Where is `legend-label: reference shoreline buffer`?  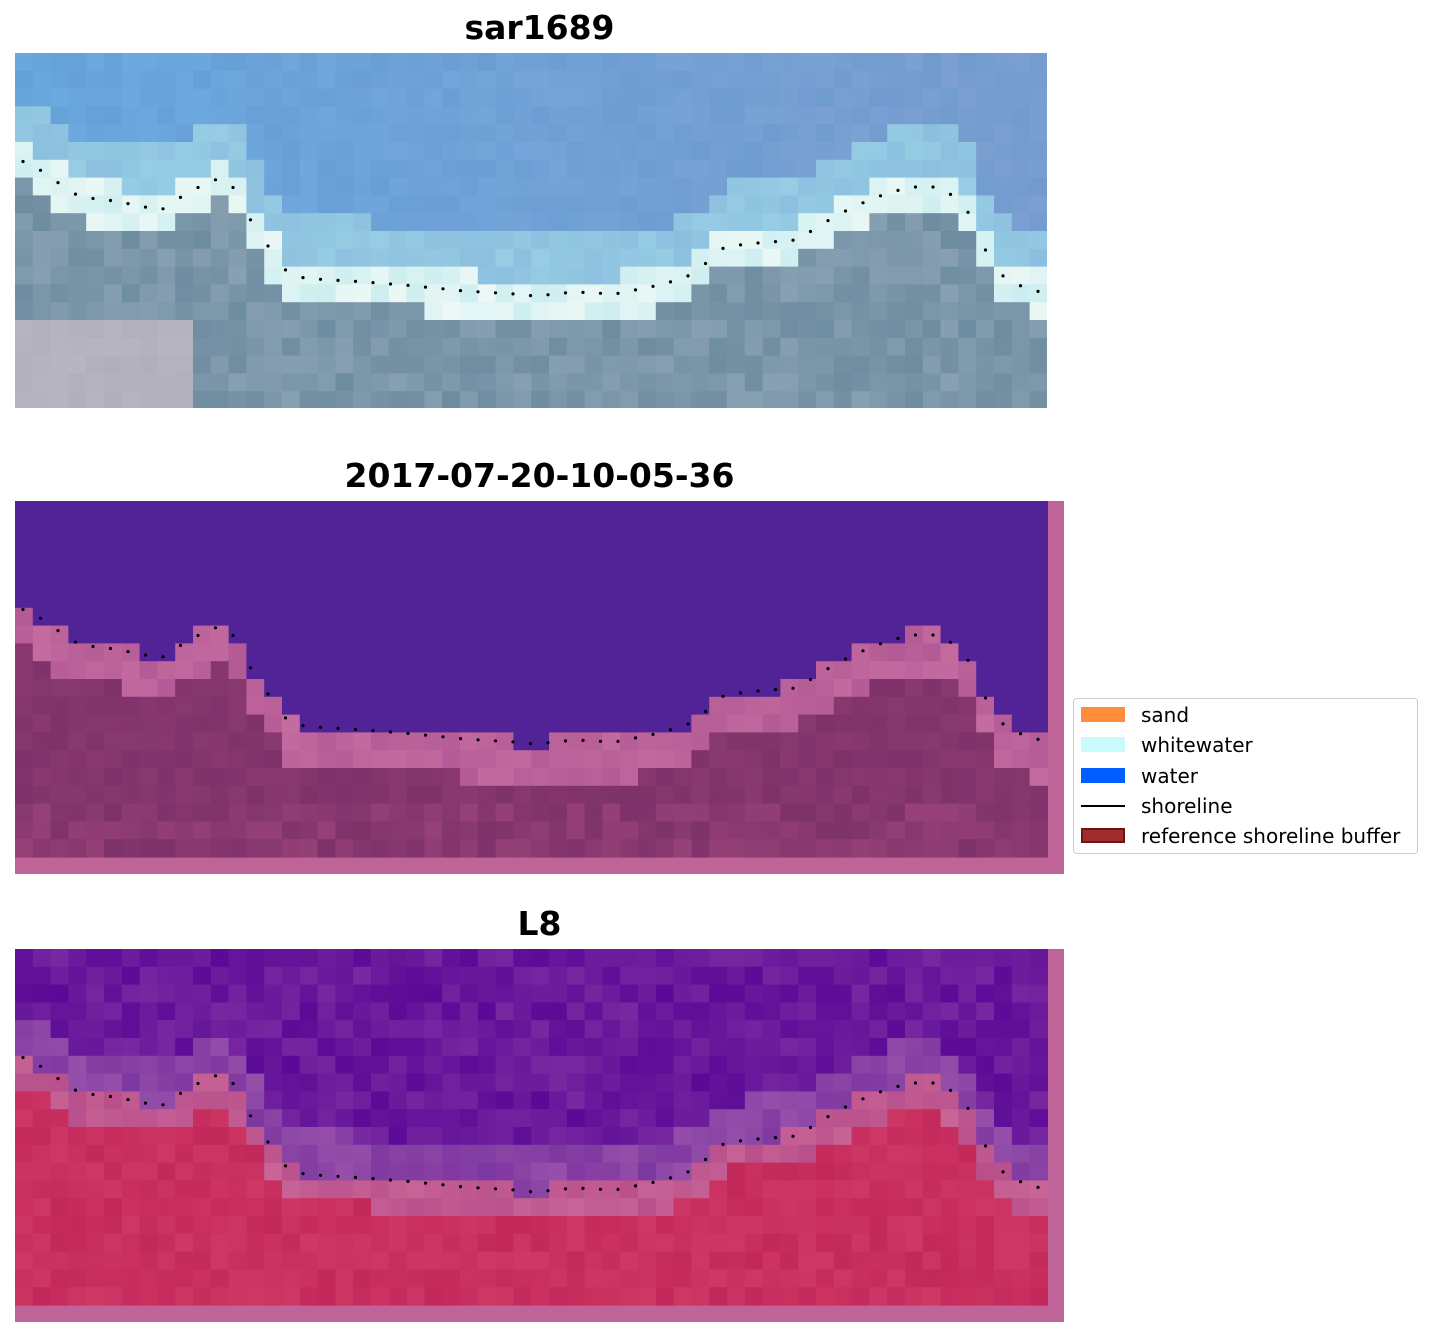 legend-label: reference shoreline buffer is located at coordinates (1271, 836).